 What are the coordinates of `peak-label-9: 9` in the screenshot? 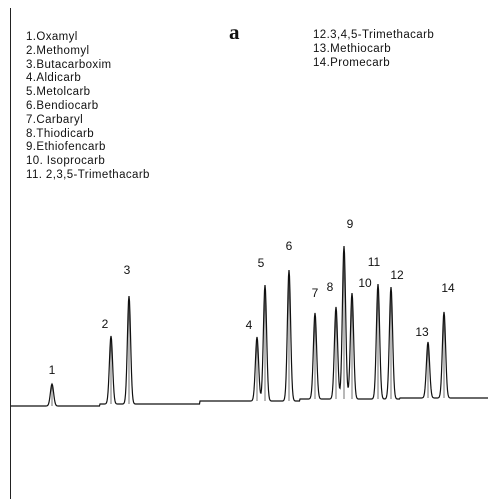 It's located at (350, 224).